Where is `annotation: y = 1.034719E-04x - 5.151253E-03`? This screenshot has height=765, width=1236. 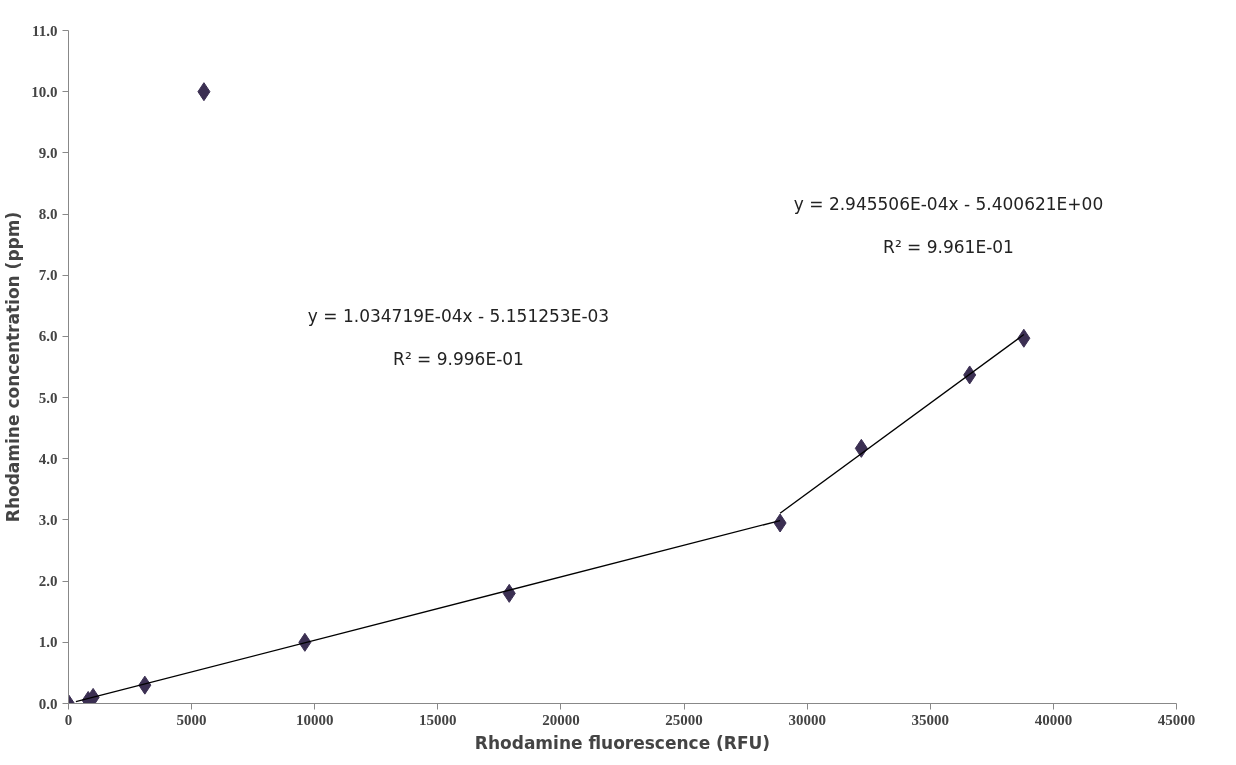 annotation: y = 1.034719E-04x - 5.151253E-03 is located at coordinates (458, 315).